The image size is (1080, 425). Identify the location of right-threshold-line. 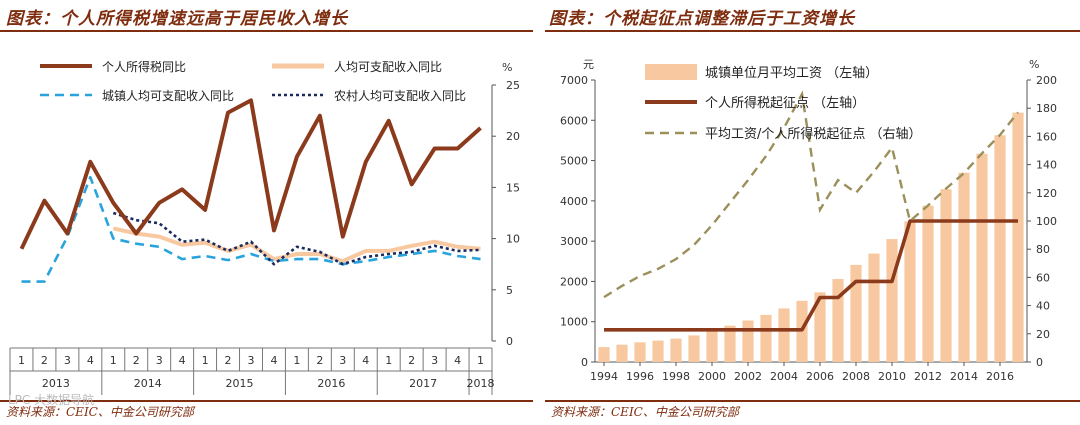
(811, 275).